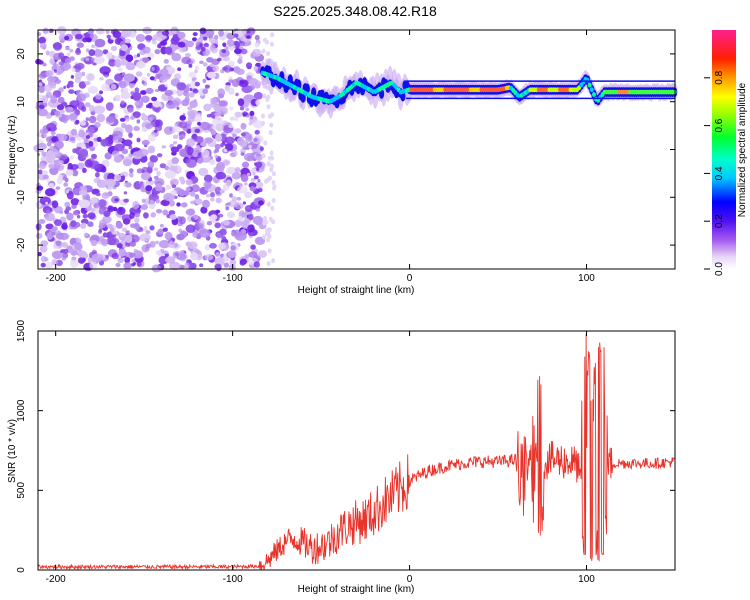  I want to click on colorbar-tick-label: 0.0, so click(719, 269).